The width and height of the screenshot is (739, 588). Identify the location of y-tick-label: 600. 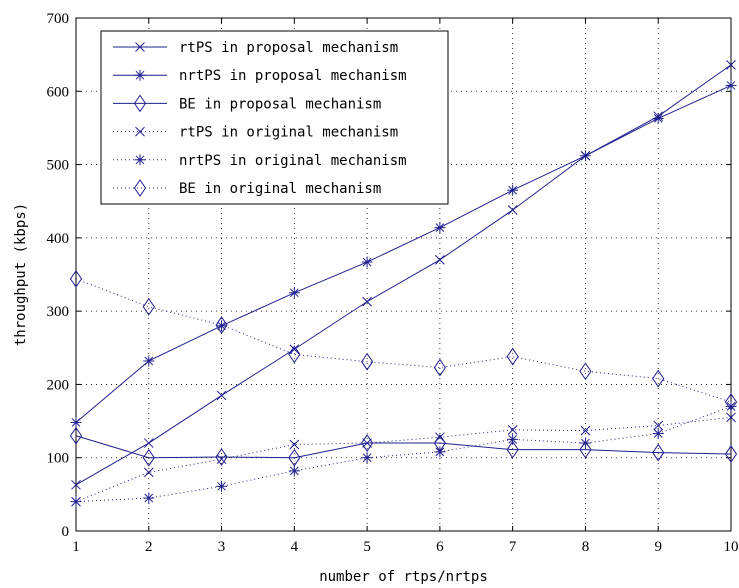
(58, 92).